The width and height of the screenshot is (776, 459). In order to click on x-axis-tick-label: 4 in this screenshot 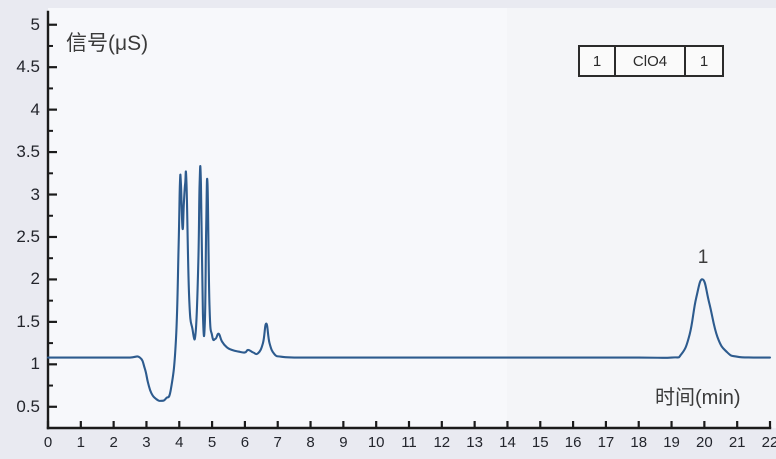, I will do `click(179, 442)`.